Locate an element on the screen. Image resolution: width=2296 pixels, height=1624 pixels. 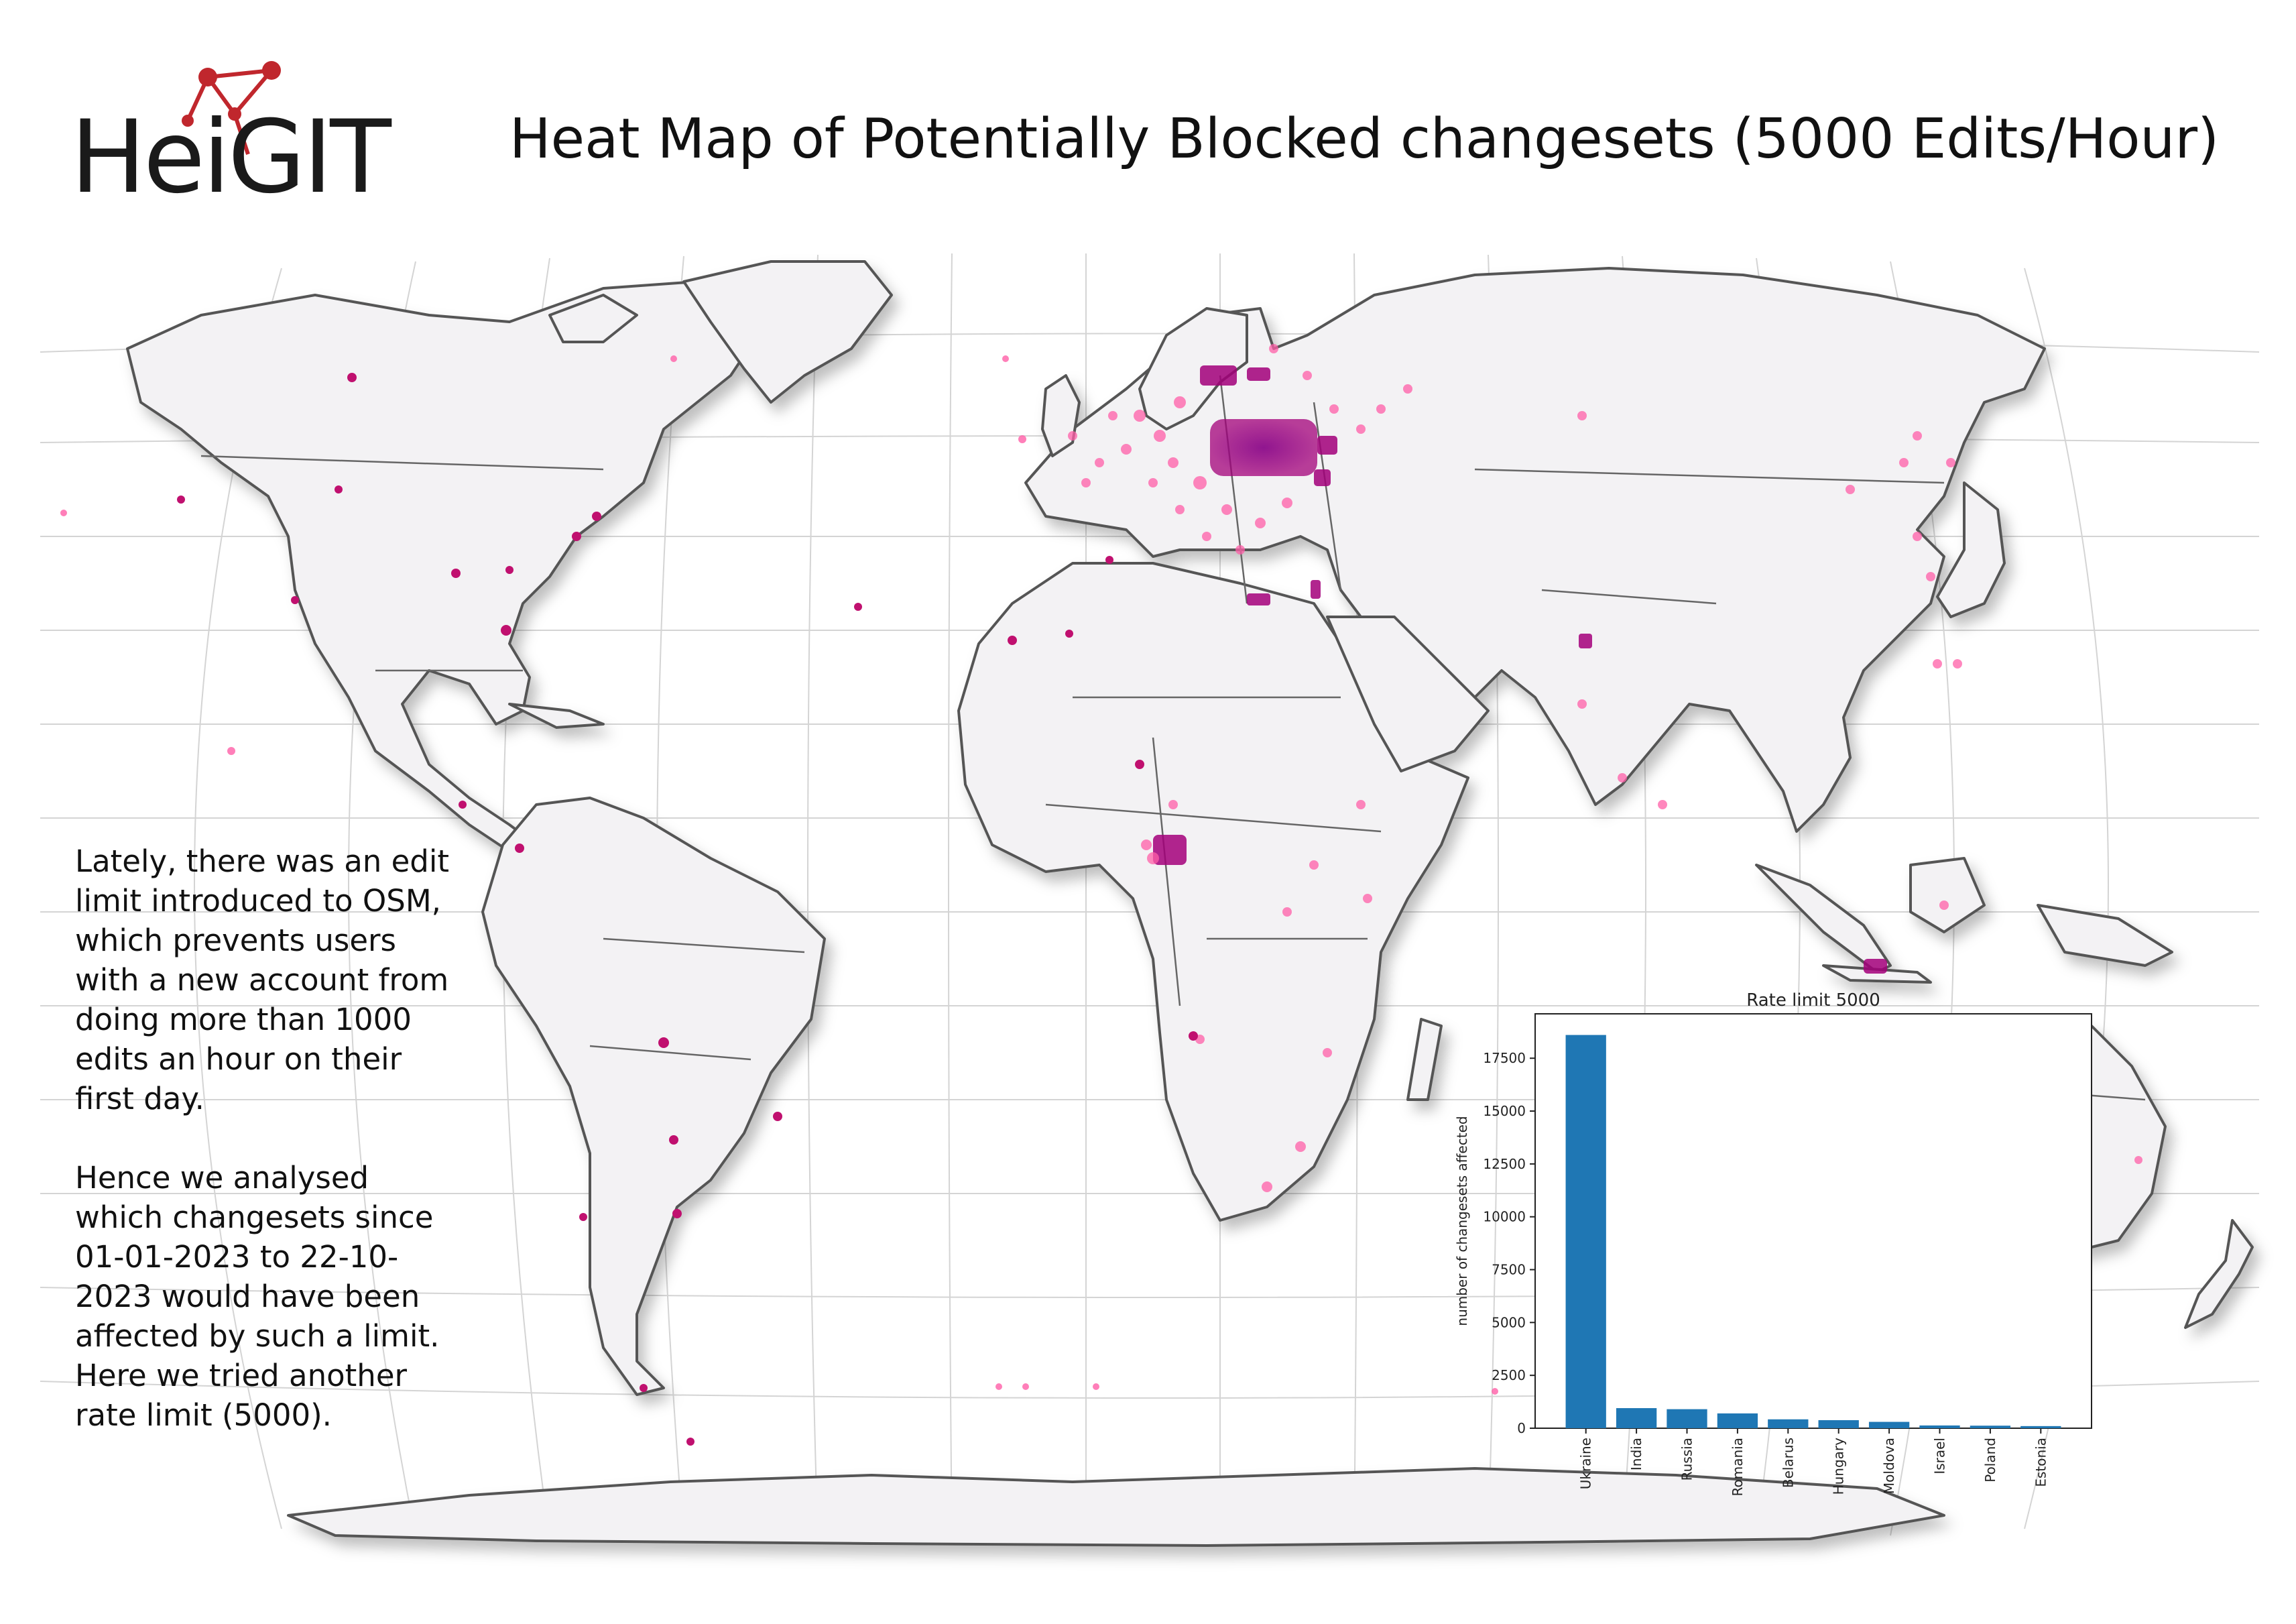
bars is located at coordinates (1813, 1231).